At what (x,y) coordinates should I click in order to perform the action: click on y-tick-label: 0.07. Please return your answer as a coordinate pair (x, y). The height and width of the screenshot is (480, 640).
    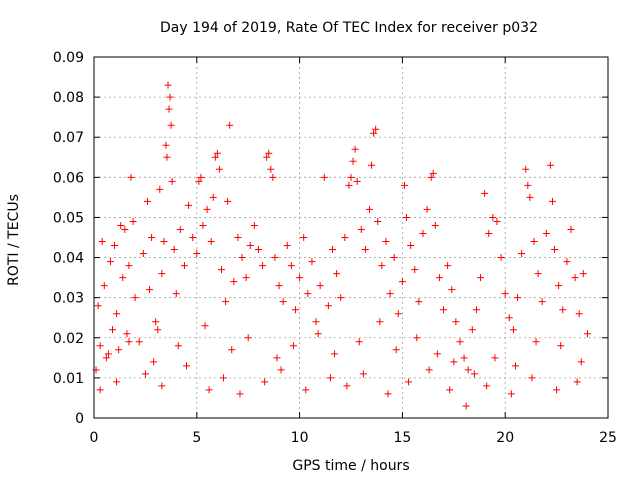
    Looking at the image, I should click on (68, 138).